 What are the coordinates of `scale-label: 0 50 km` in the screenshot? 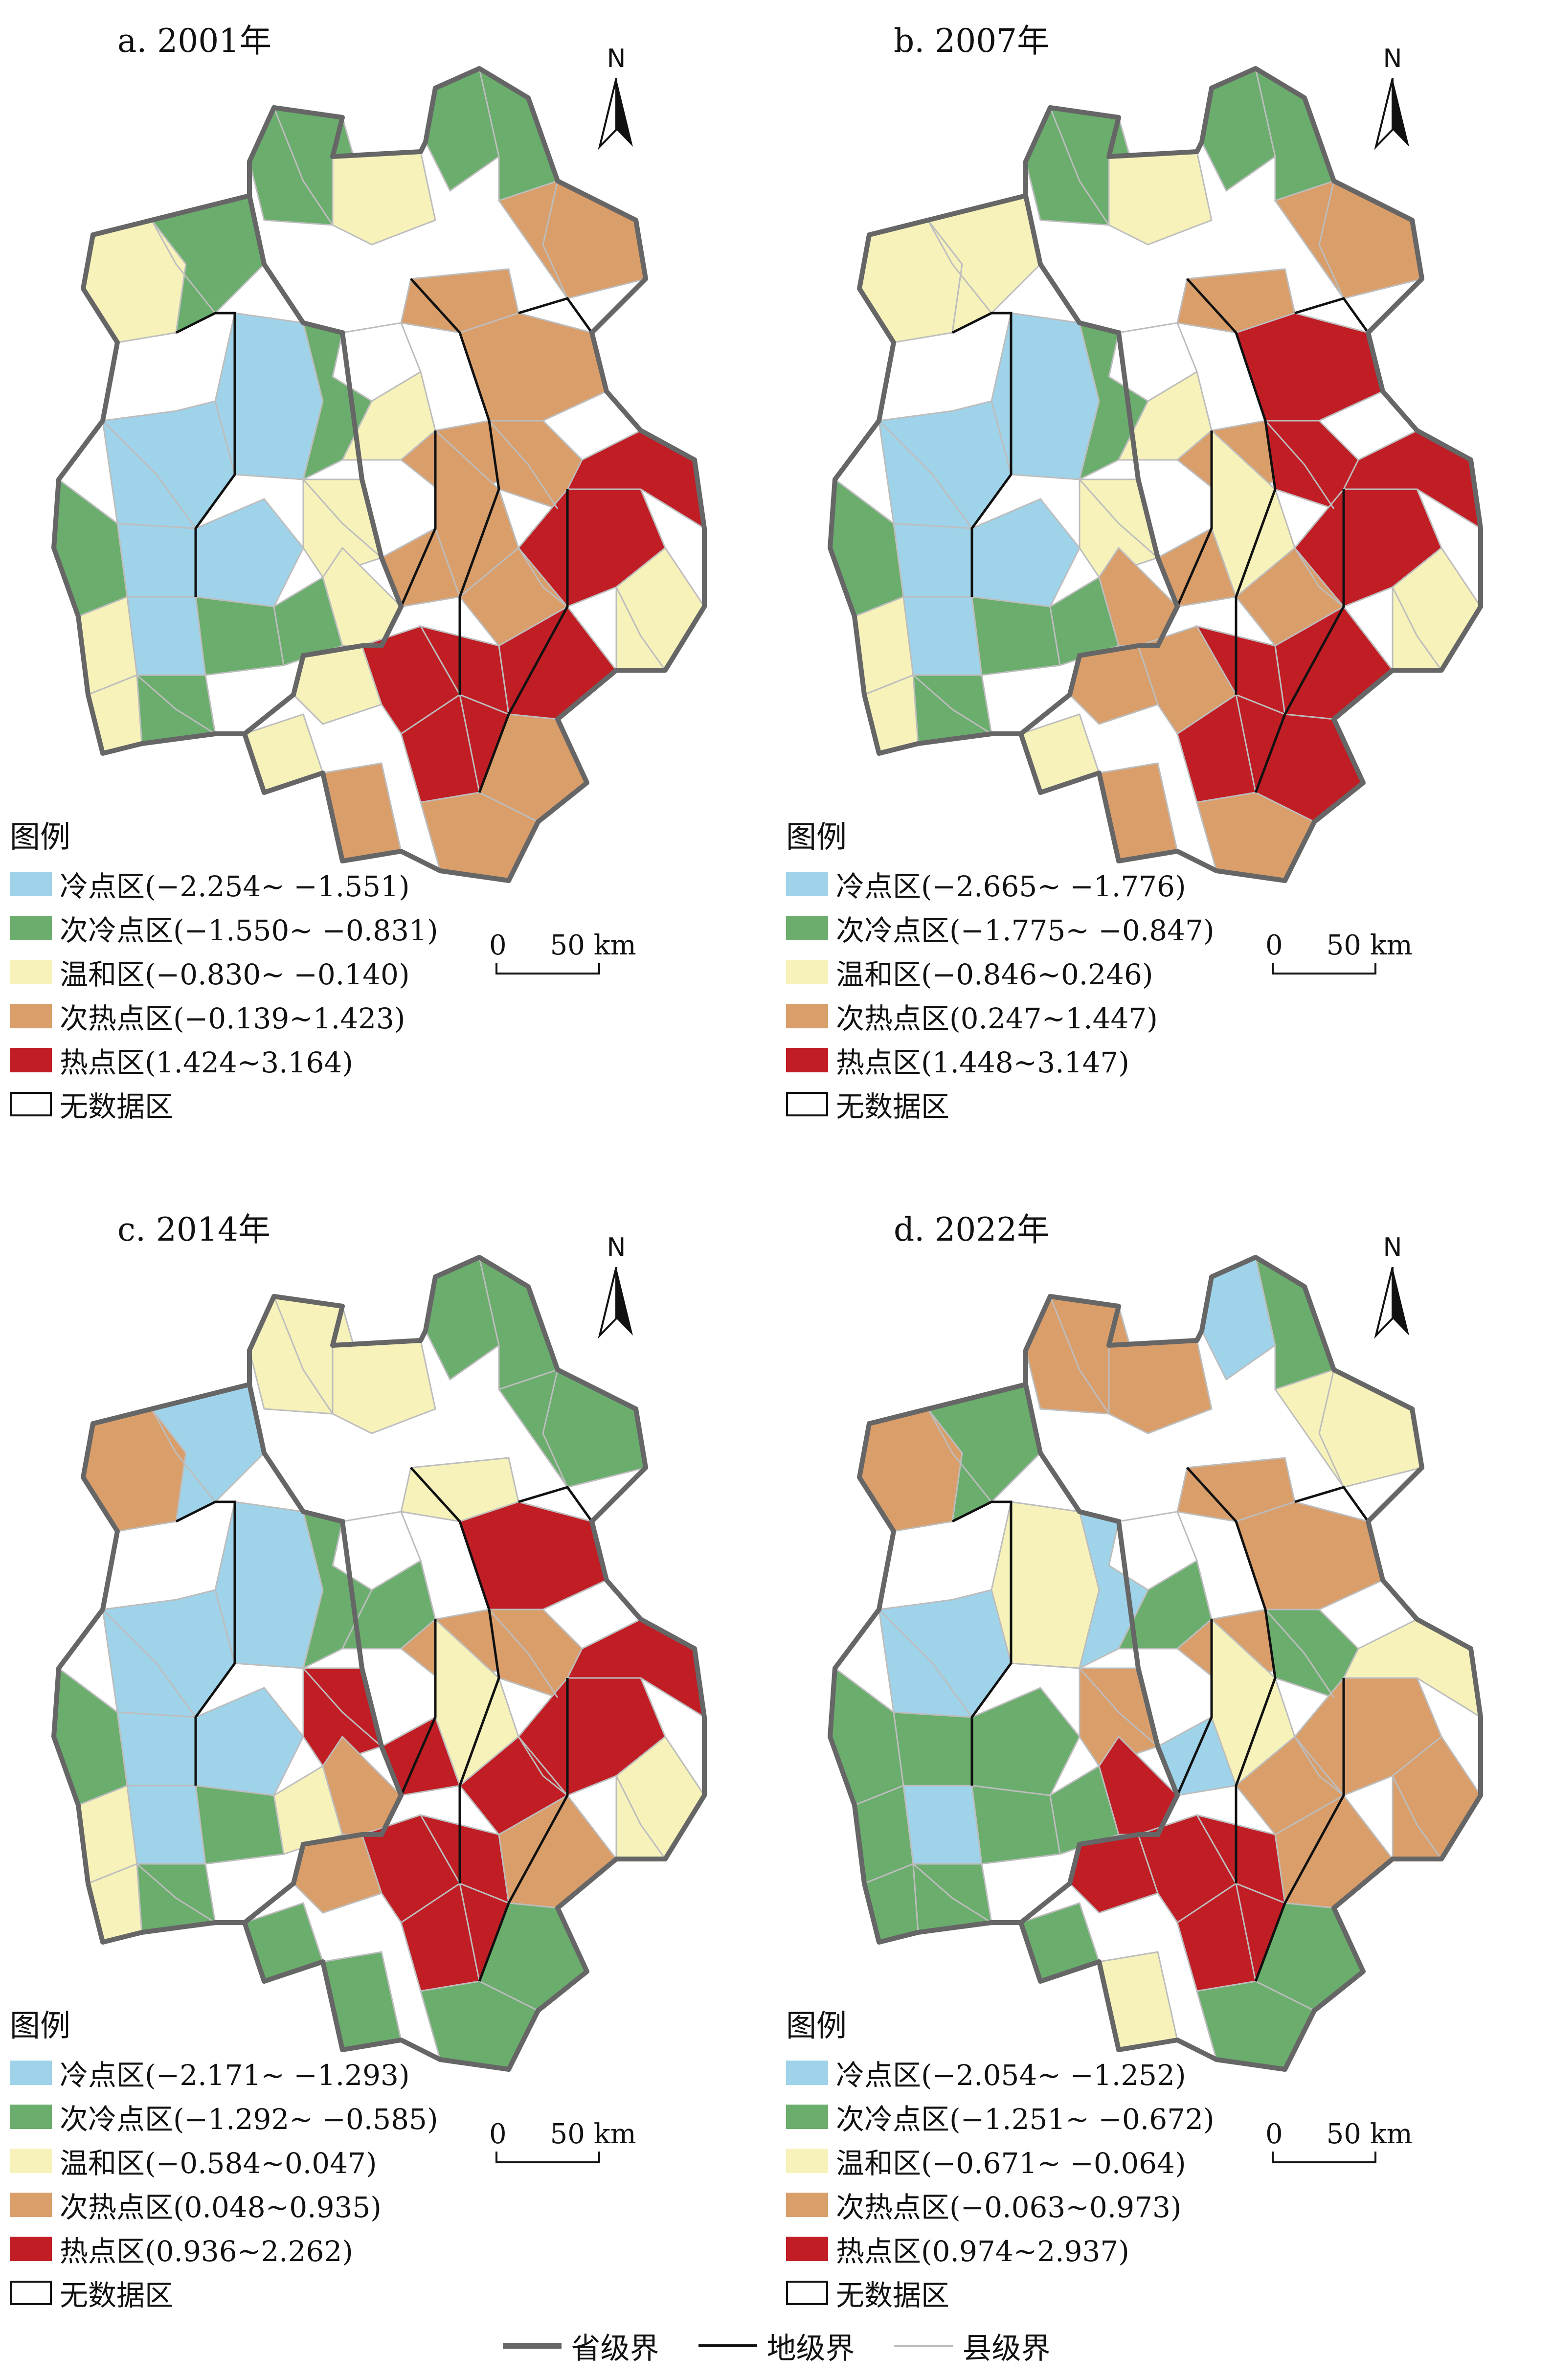 It's located at (1339, 945).